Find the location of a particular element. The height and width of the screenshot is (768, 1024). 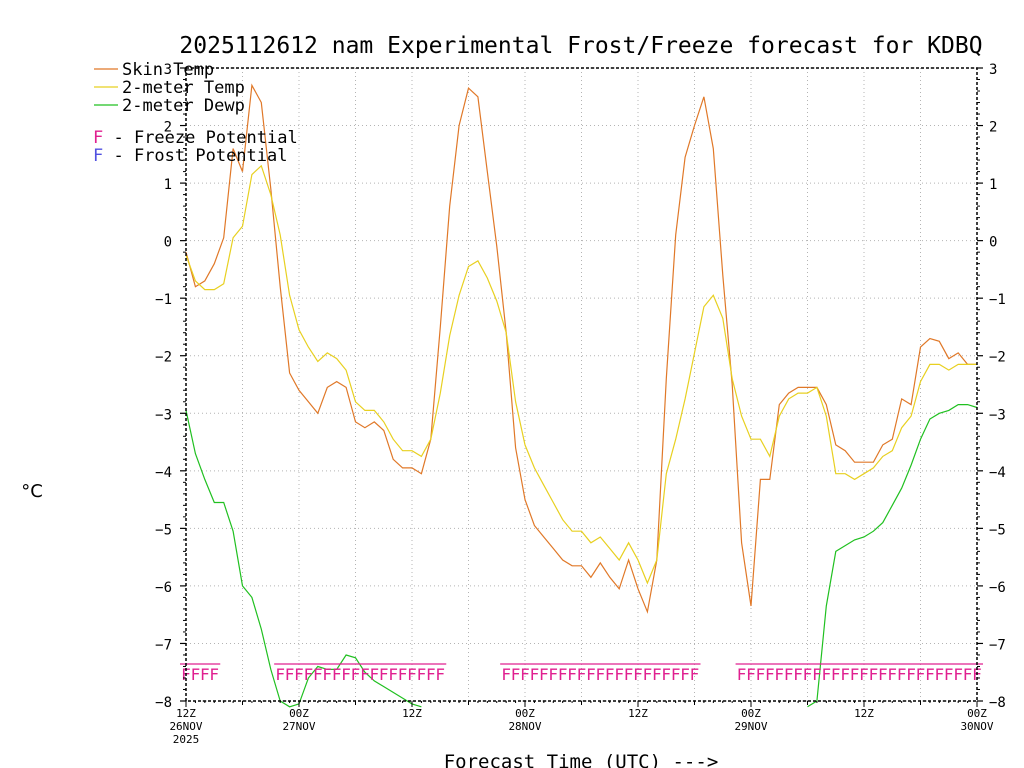

y-tick-label-right: −7 is located at coordinates (997, 645).